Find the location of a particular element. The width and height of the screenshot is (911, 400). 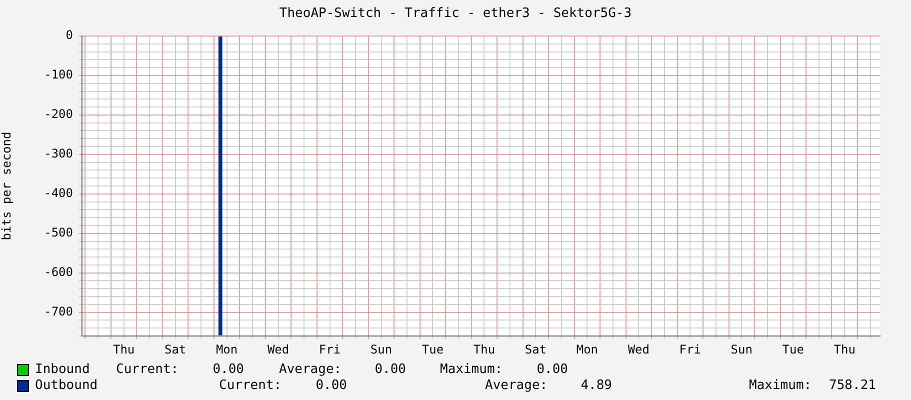

legend-label: Outbound is located at coordinates (66, 385).